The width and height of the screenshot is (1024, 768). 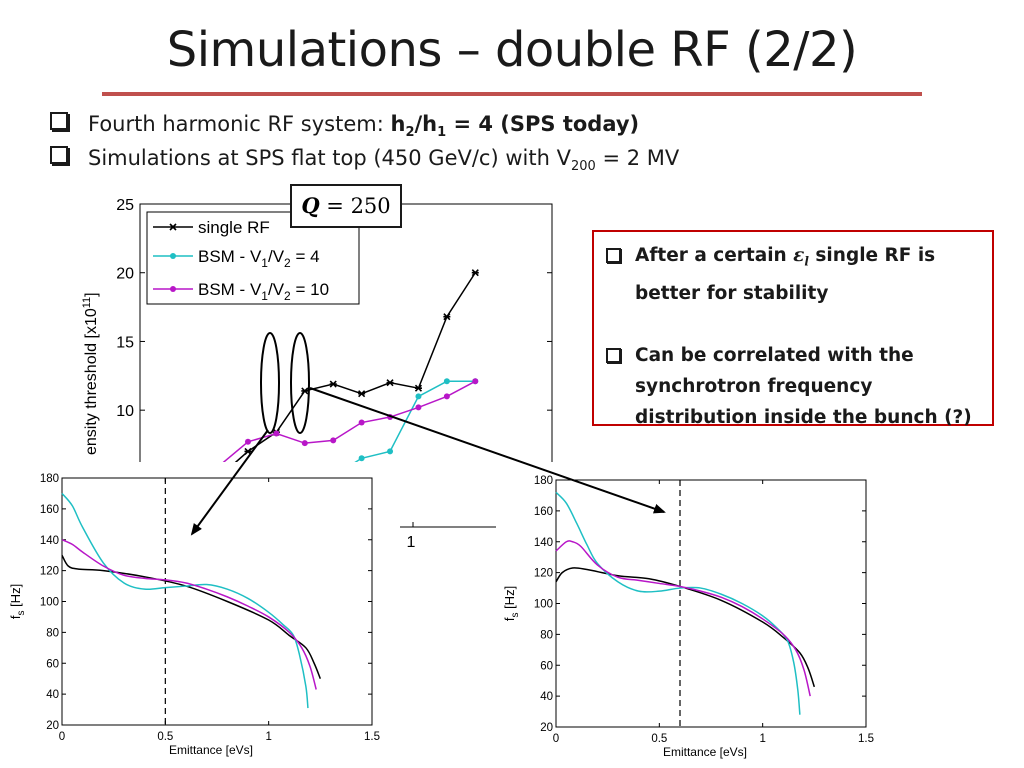 I want to click on threshold-ytick-label: 20, so click(x=125, y=274).